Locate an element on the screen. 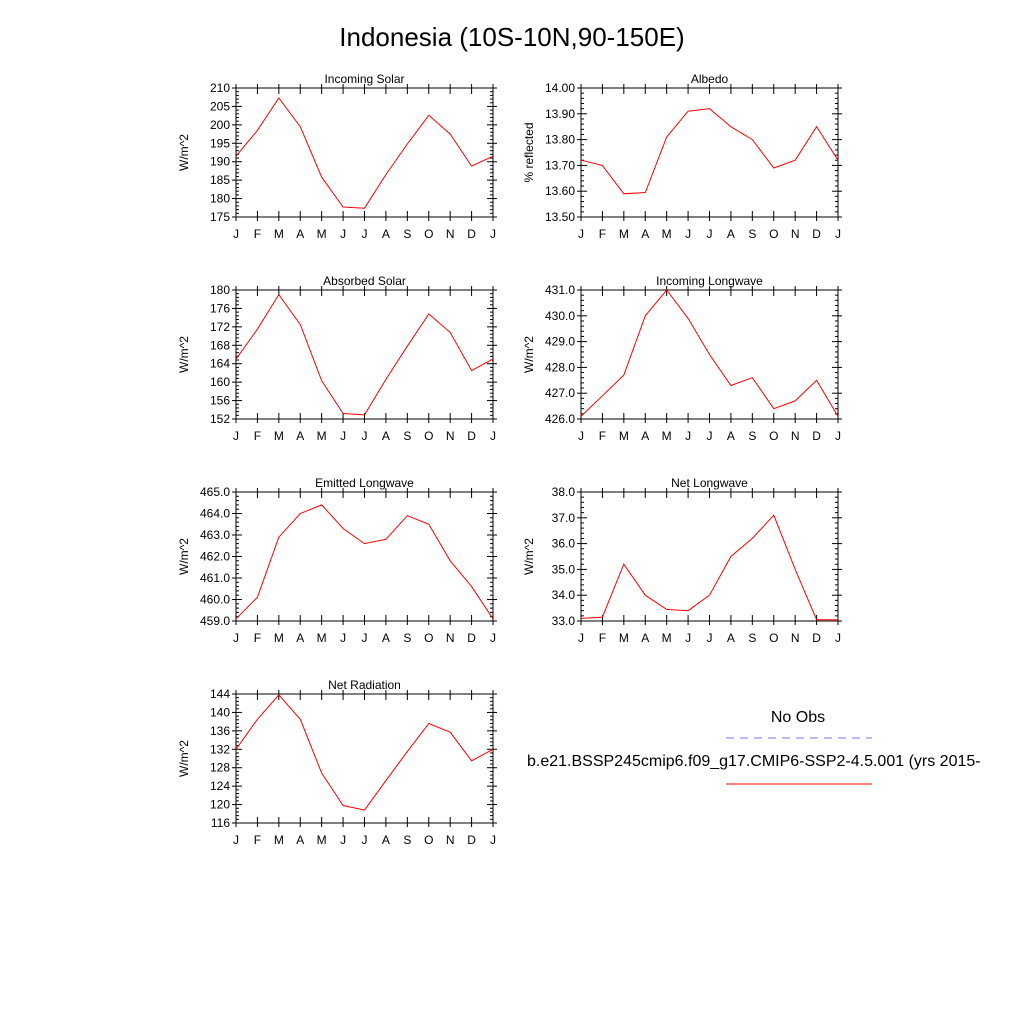 Image resolution: width=1024 pixels, height=1024 pixels. y-tick-label: 156 is located at coordinates (220, 401).